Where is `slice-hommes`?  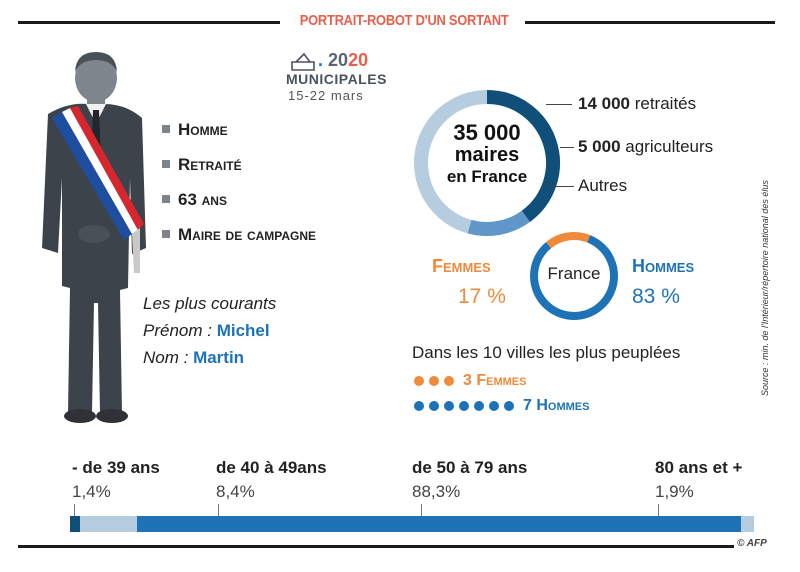
slice-hommes is located at coordinates (574, 277).